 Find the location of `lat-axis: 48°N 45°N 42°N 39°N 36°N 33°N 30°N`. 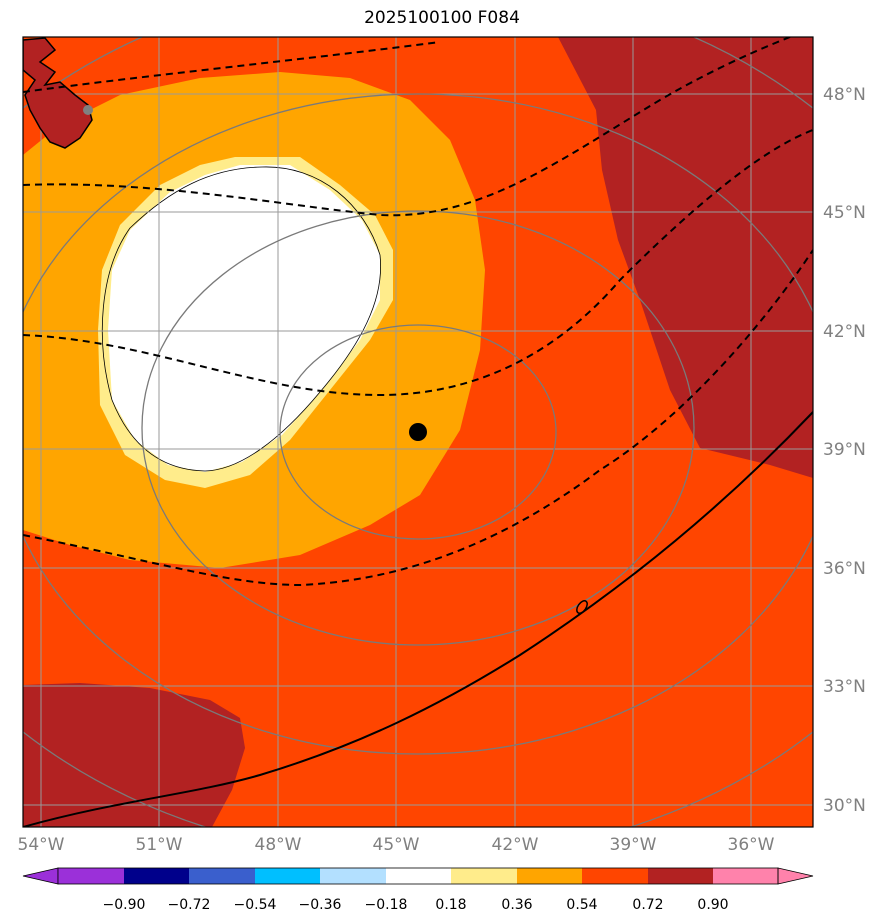

lat-axis: 48°N 45°N 42°N 39°N 36°N 33°N 30°N is located at coordinates (844, 450).